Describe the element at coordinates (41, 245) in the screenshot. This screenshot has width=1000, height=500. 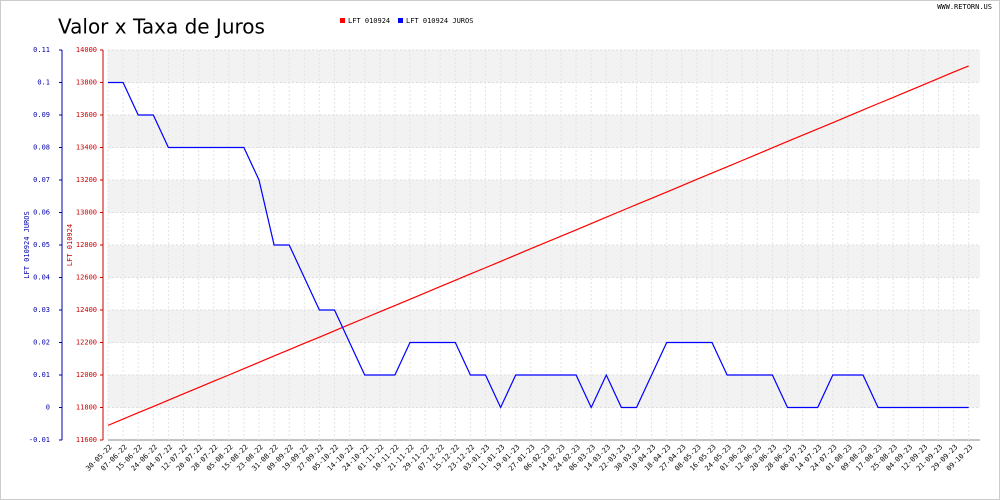
I see `y2-tick-label: 0.05` at that location.